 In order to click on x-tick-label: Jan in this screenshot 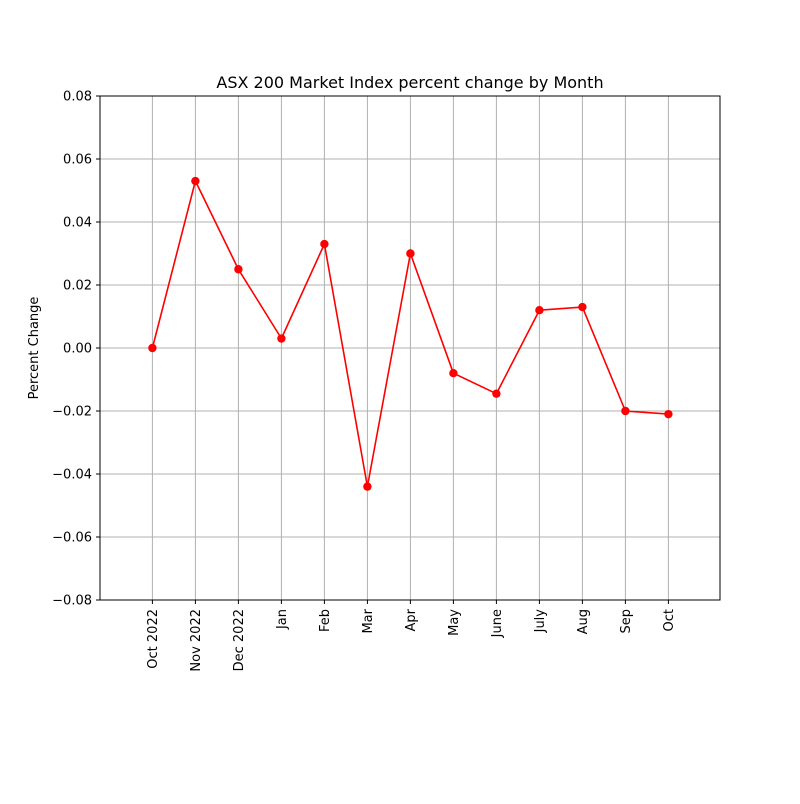, I will do `click(282, 619)`.